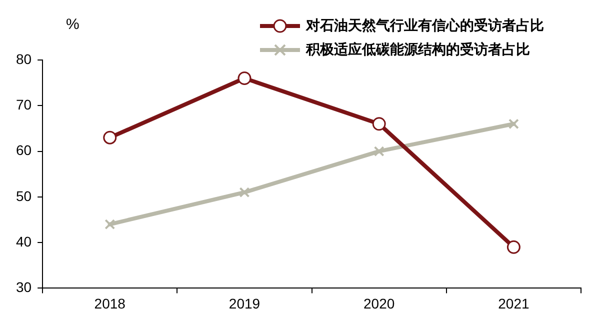 The width and height of the screenshot is (599, 320). I want to click on legend-label: 积极适应低碳能源结构的受访者占比, so click(418, 50).